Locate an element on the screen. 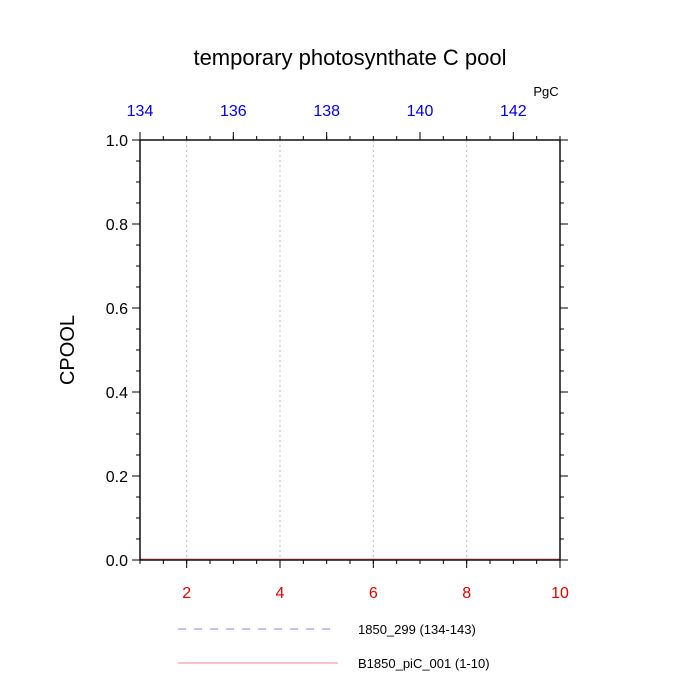  x-bottom-tick-label: 4 is located at coordinates (280, 593).